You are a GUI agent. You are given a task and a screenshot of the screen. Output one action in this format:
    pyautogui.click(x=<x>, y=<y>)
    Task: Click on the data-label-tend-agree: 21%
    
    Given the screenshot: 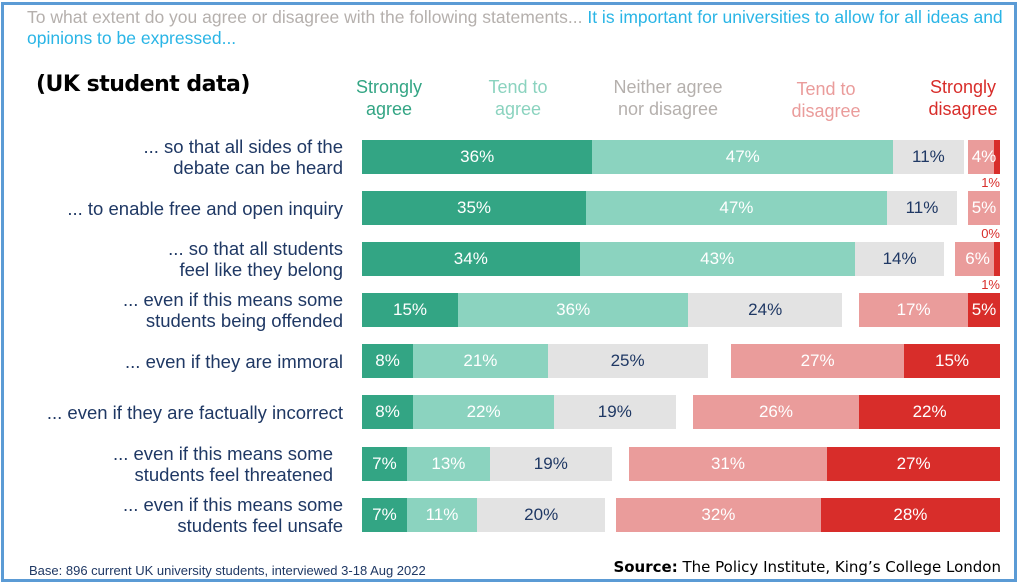 What is the action you would take?
    pyautogui.click(x=480, y=360)
    